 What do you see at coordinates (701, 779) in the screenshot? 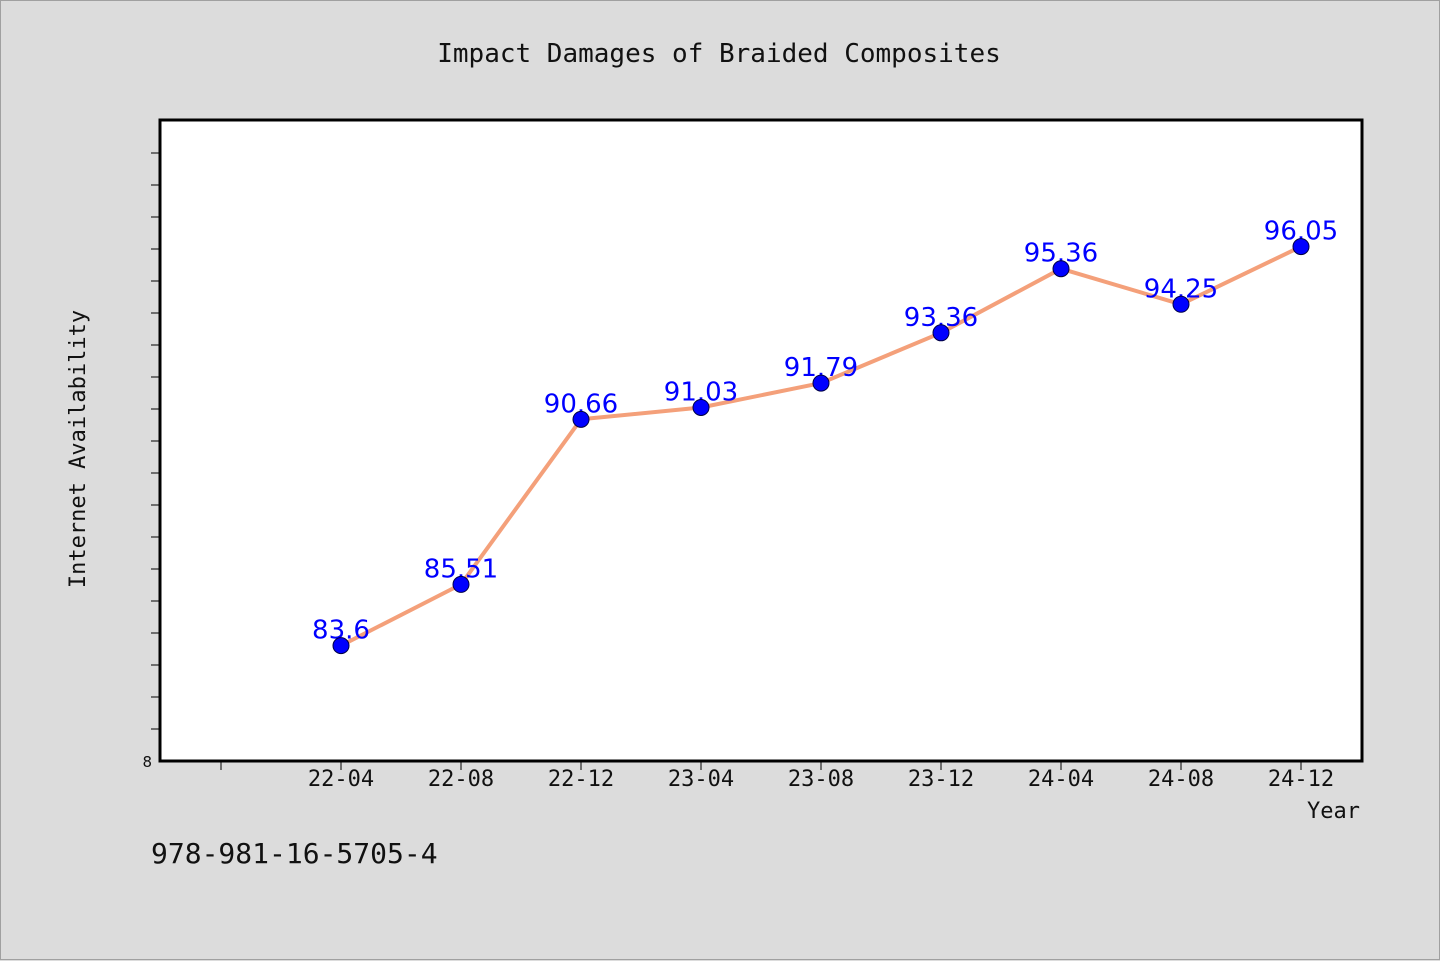
I see `x-tick-label: 23-04` at bounding box center [701, 779].